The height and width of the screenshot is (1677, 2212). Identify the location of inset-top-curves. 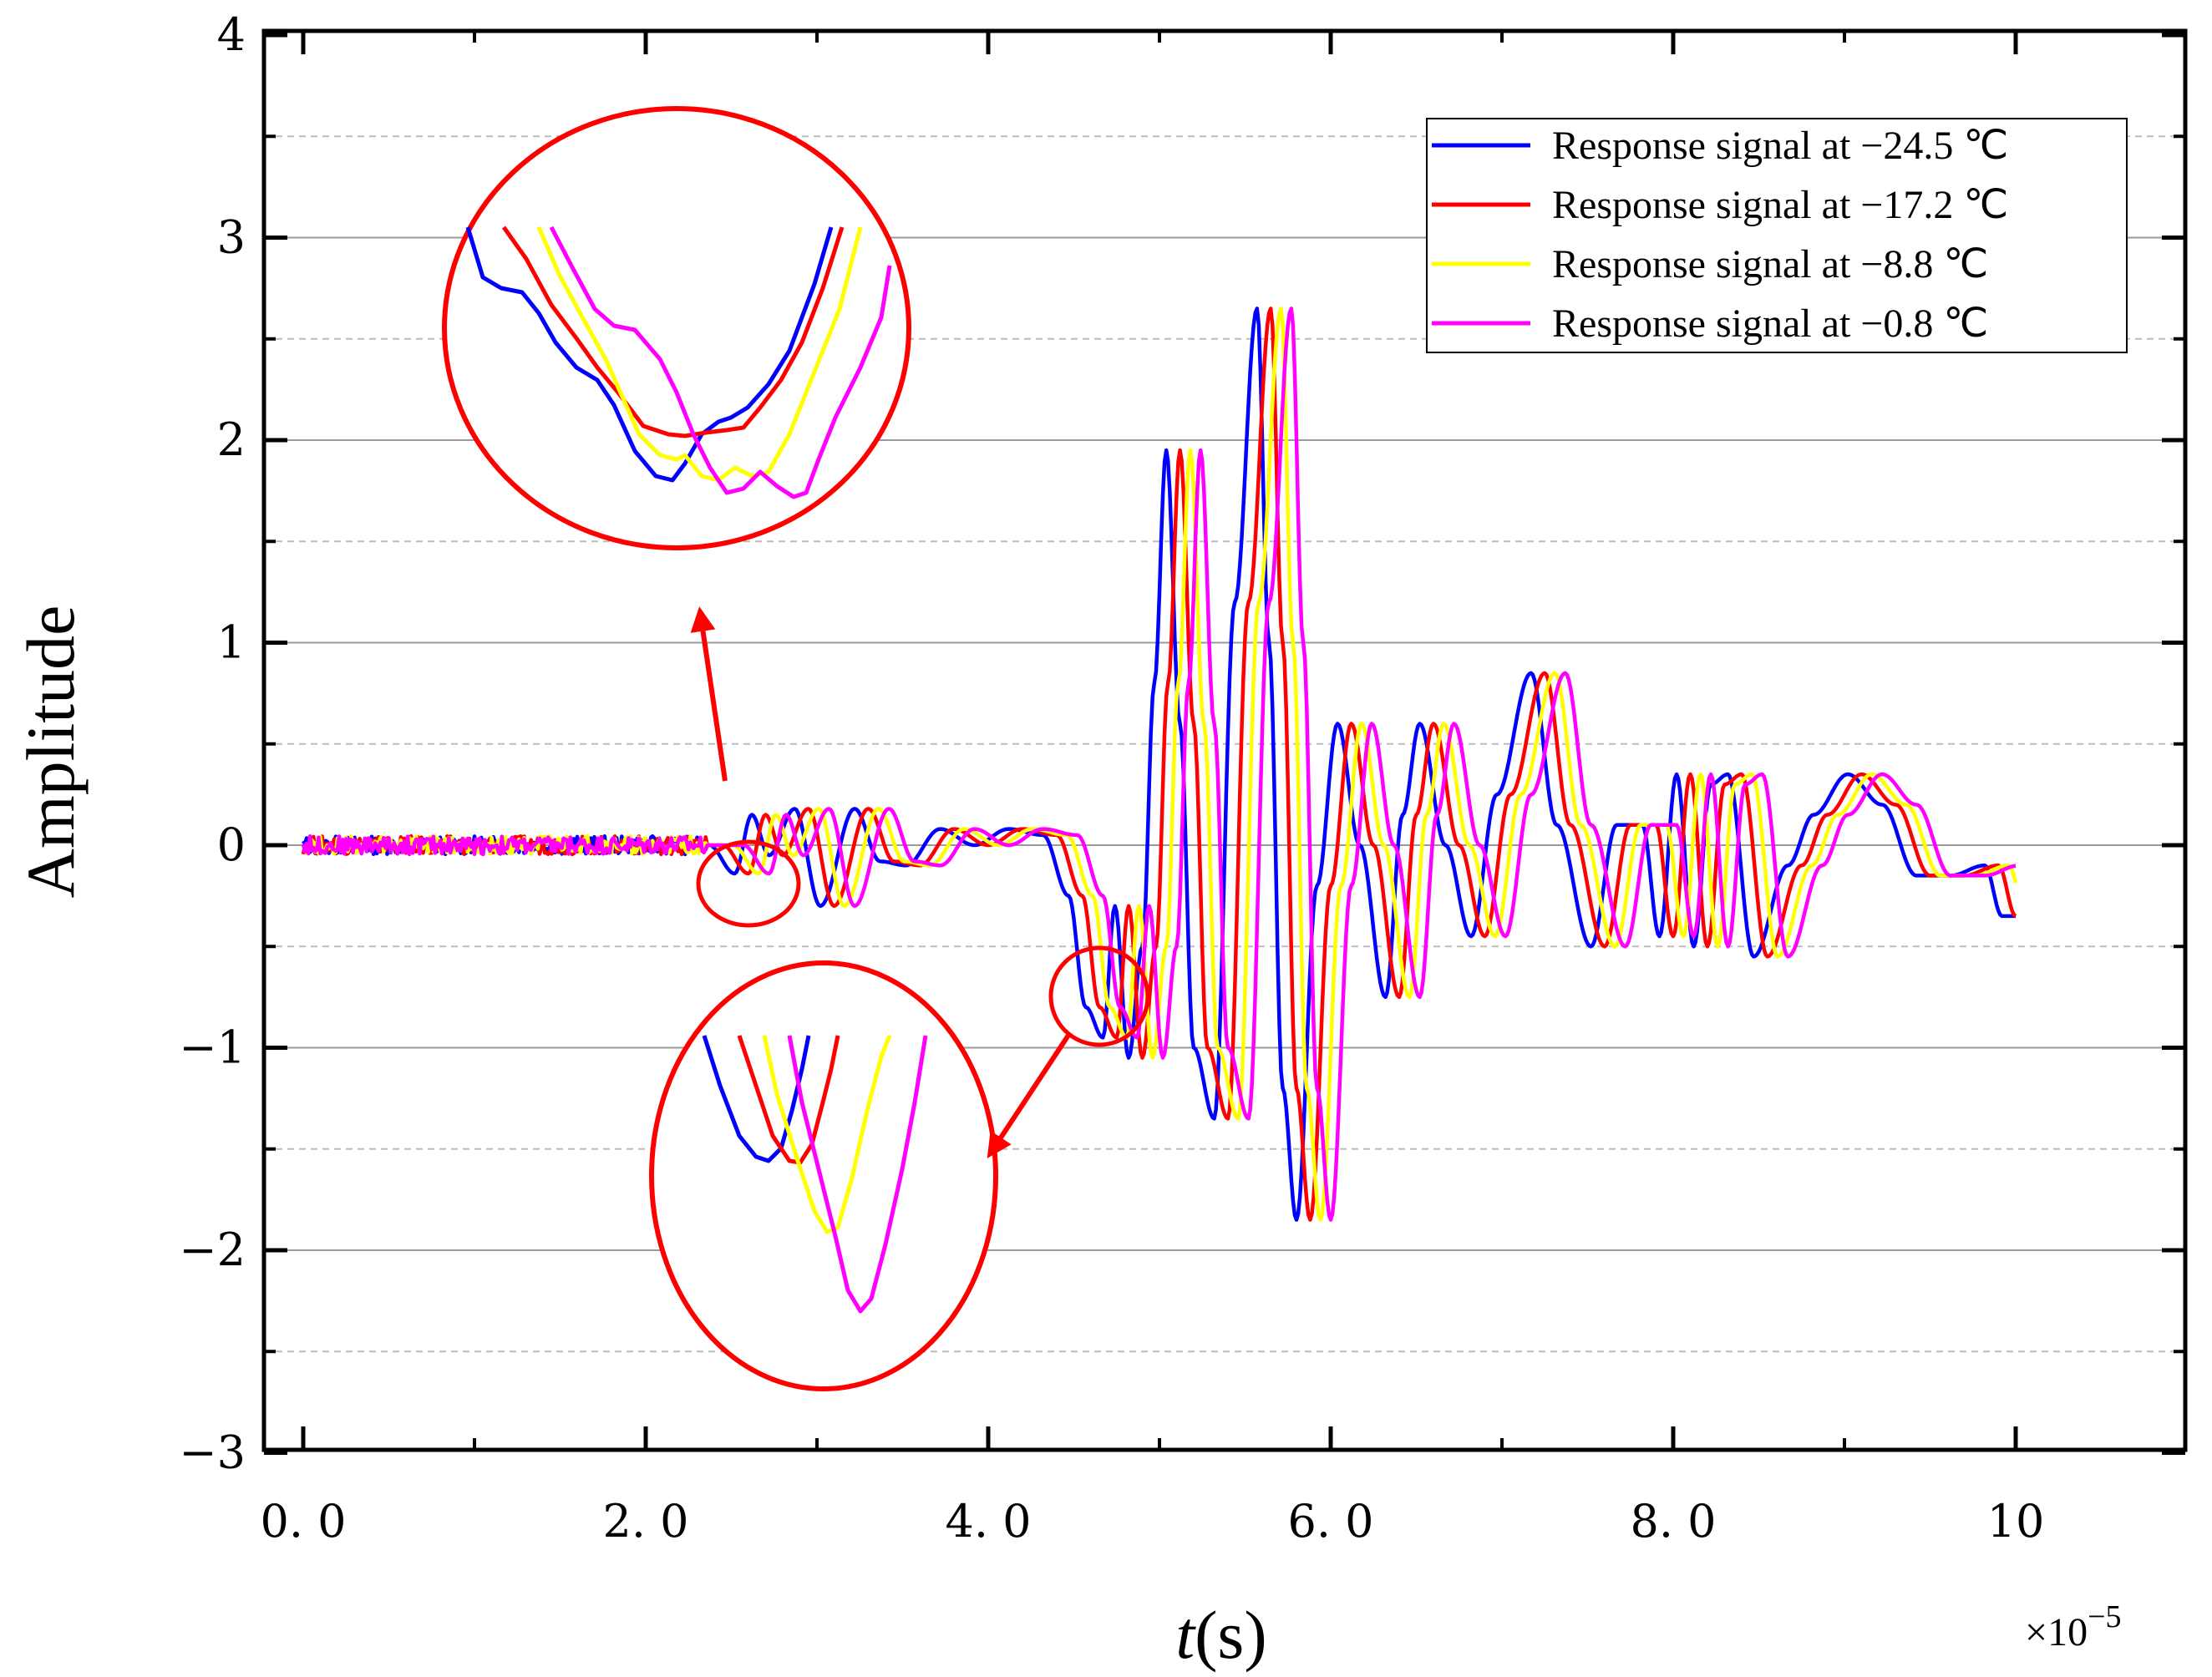
(678, 362).